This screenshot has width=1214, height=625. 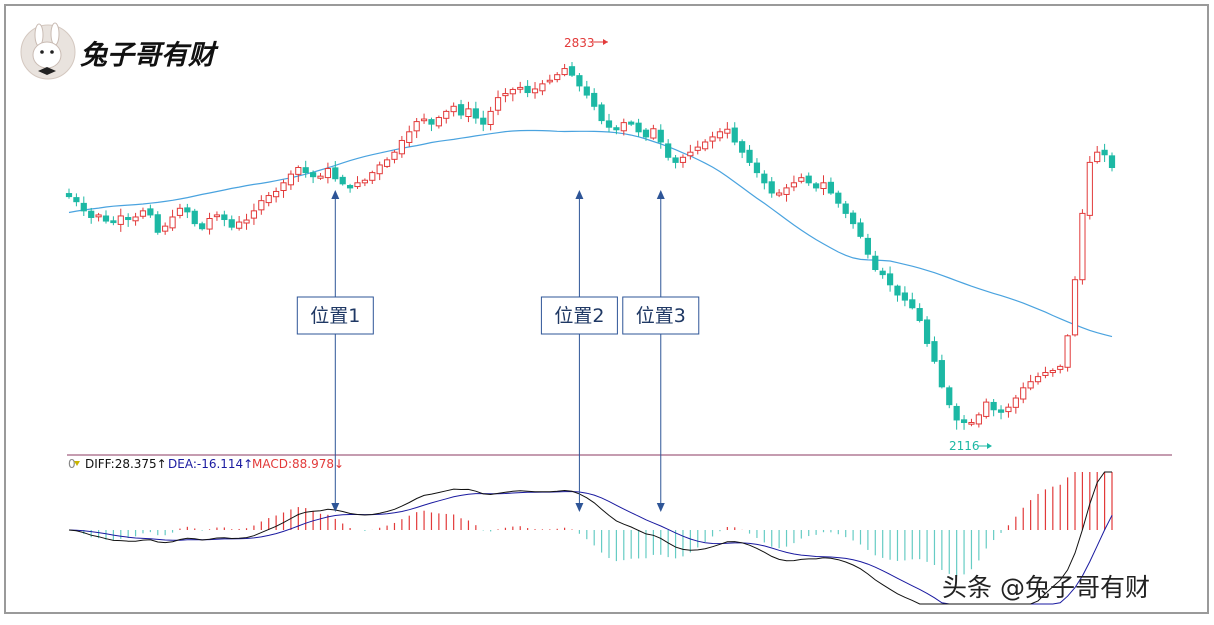 I want to click on callout-3: 位置3, so click(x=661, y=351).